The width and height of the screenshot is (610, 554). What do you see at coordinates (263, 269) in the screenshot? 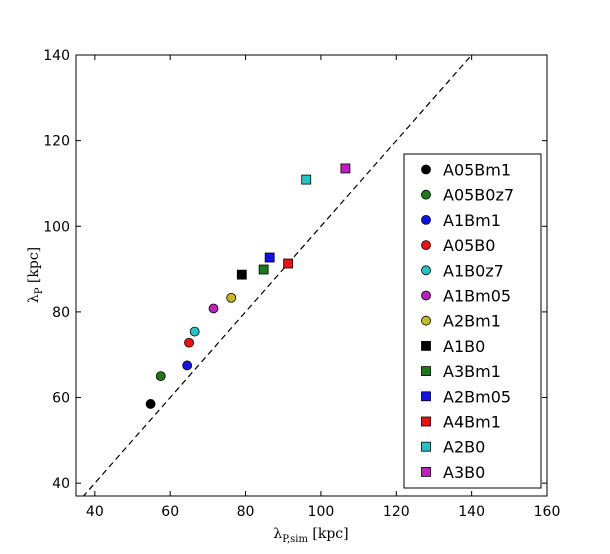
I see `data-point-a3bm1` at bounding box center [263, 269].